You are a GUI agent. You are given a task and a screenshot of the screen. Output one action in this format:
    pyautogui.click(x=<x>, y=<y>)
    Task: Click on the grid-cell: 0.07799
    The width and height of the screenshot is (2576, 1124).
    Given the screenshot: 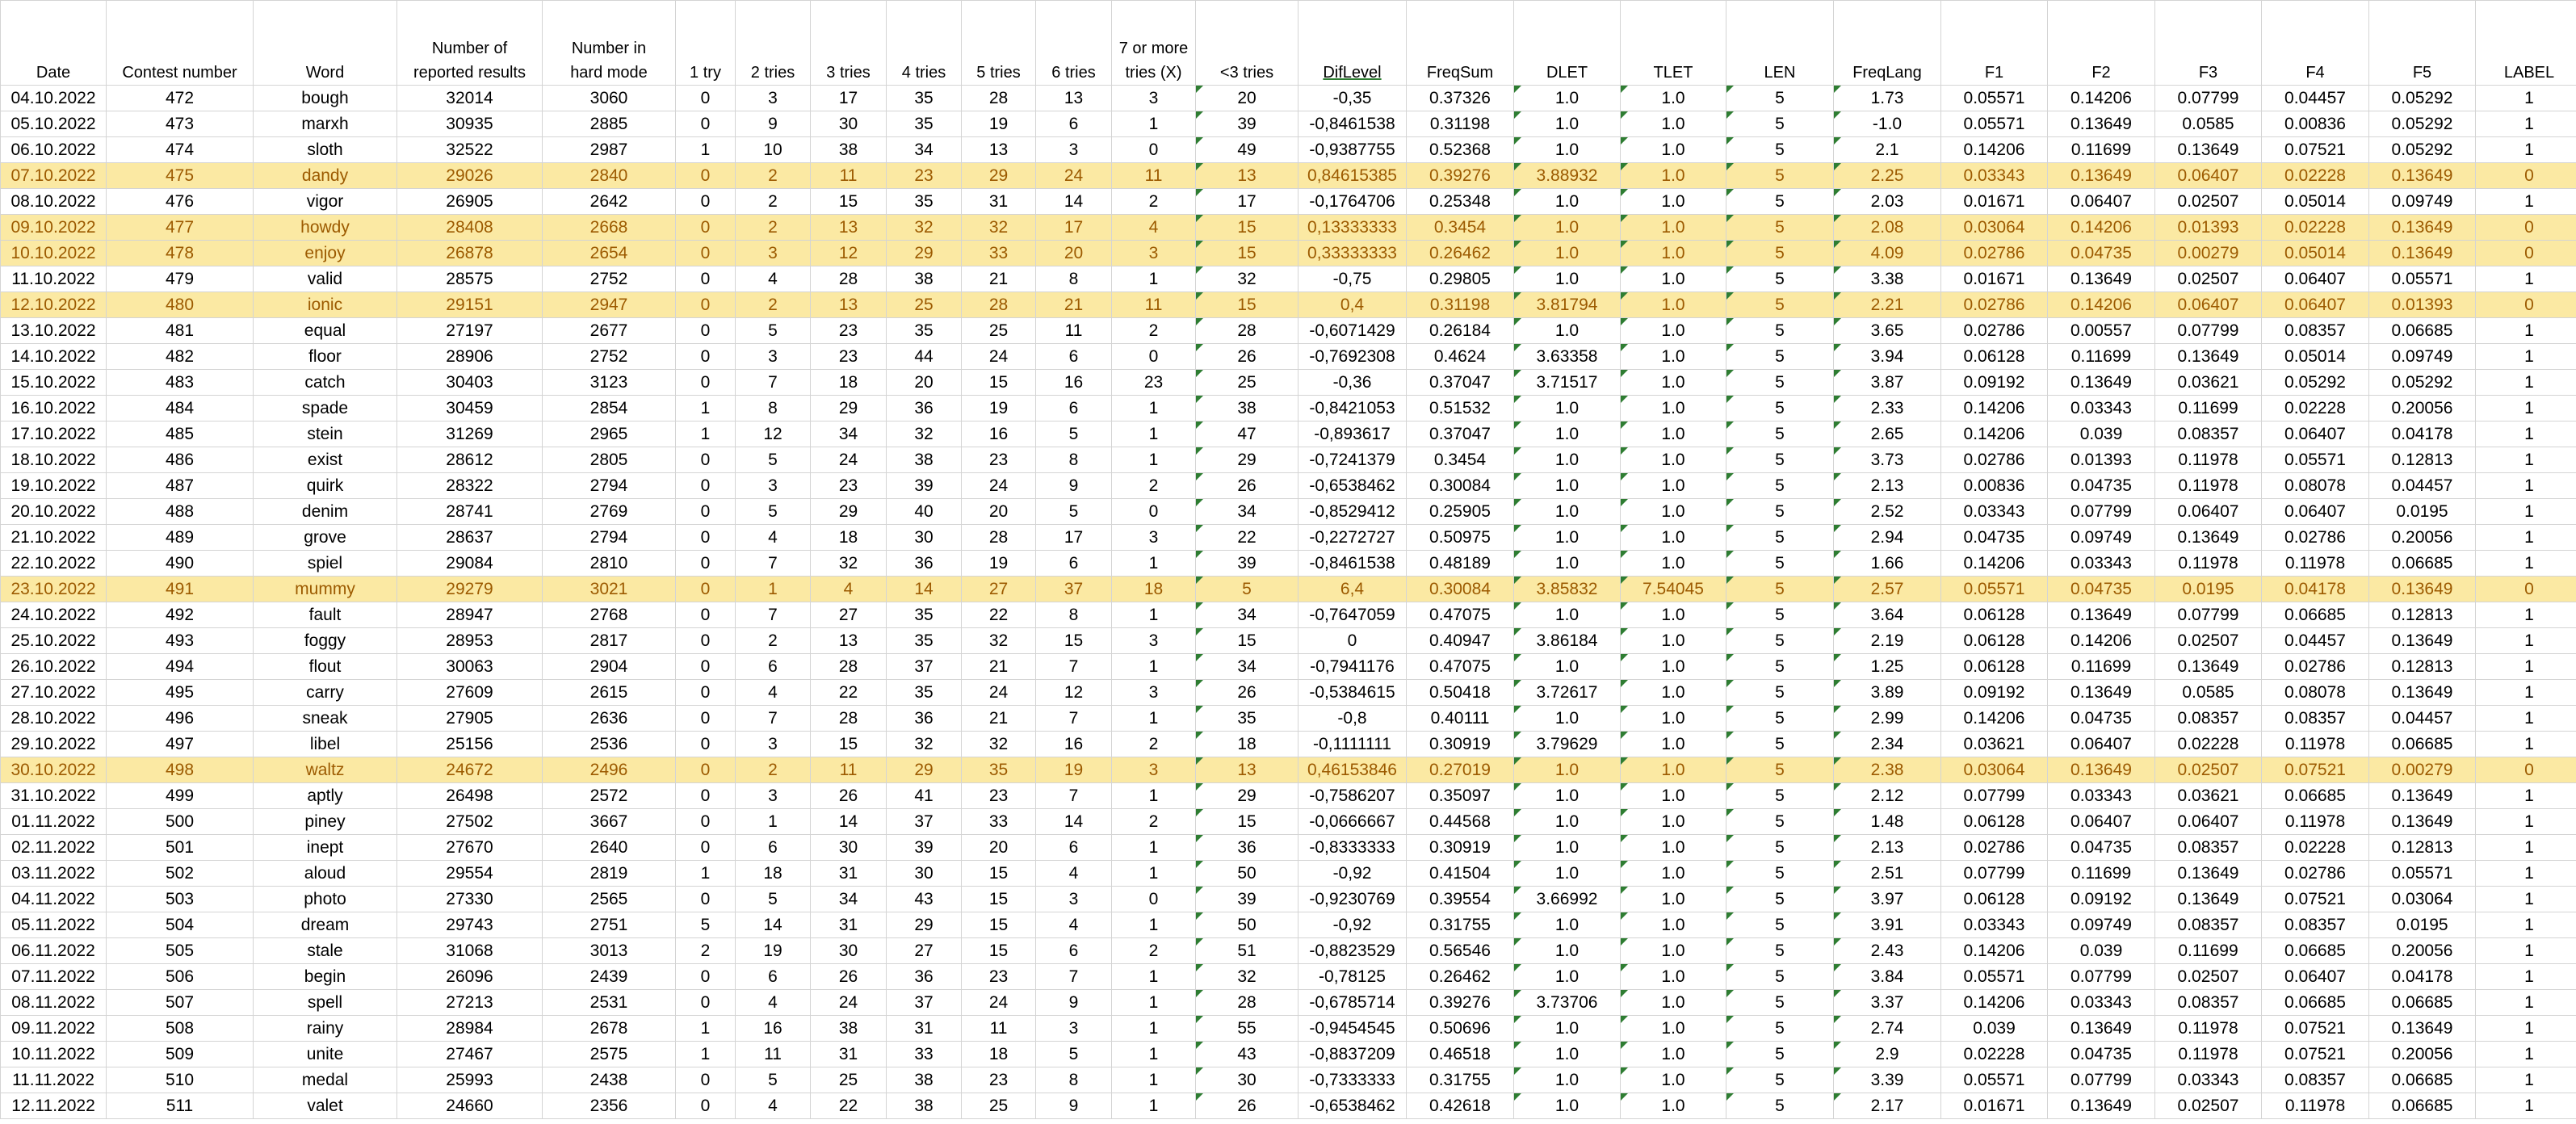 What is the action you would take?
    pyautogui.click(x=2101, y=512)
    